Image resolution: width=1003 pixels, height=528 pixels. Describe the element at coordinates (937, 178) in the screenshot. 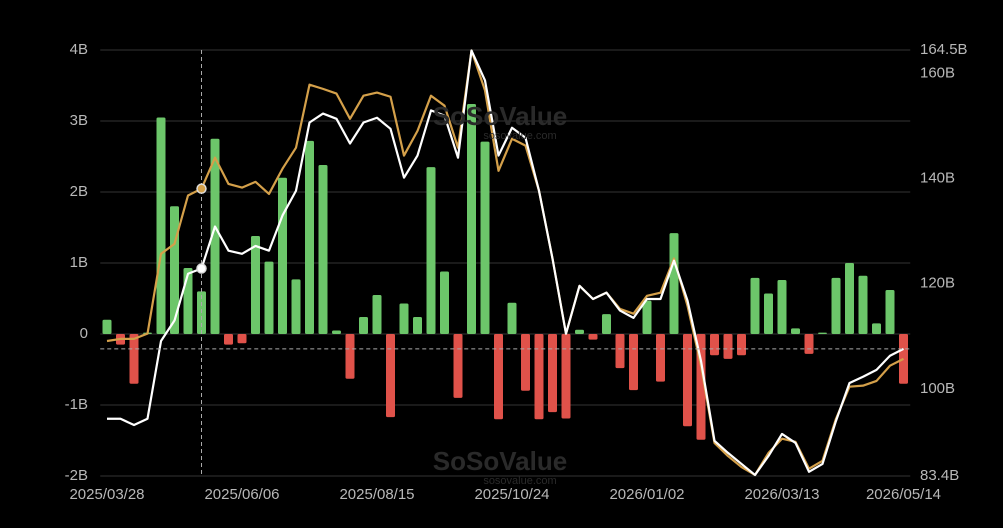

I see `y2-tick-label: 140B` at that location.